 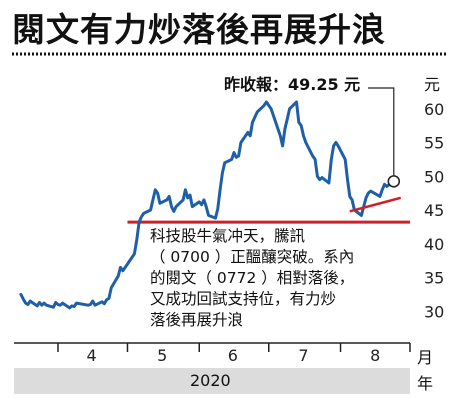 I want to click on last-close-callout: 昨收報：49.25 元, so click(x=292, y=84).